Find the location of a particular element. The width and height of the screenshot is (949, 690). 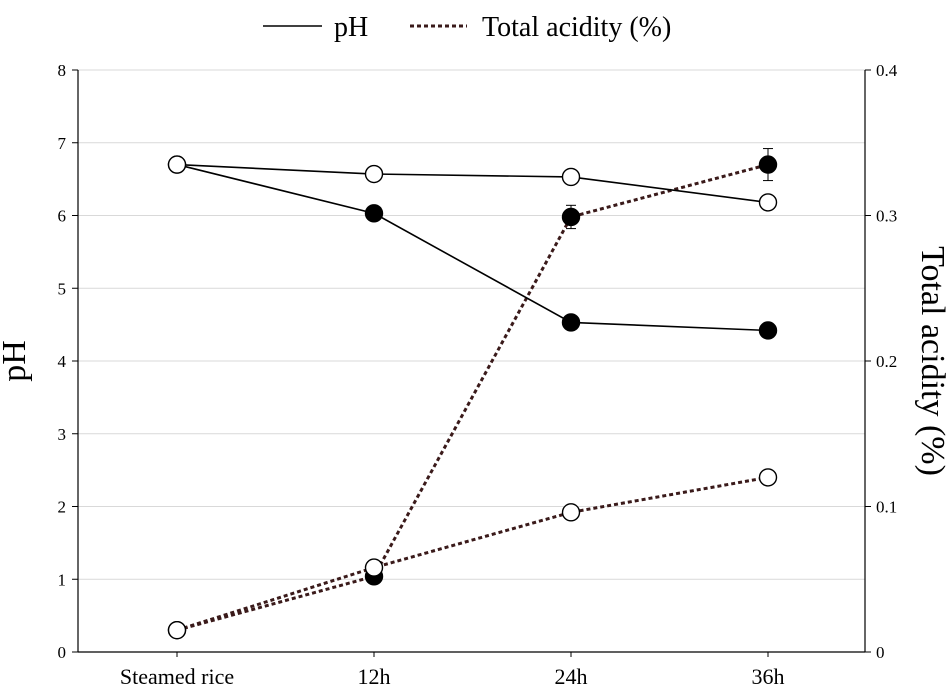

right-tick-label: 0.3 is located at coordinates (886, 216).